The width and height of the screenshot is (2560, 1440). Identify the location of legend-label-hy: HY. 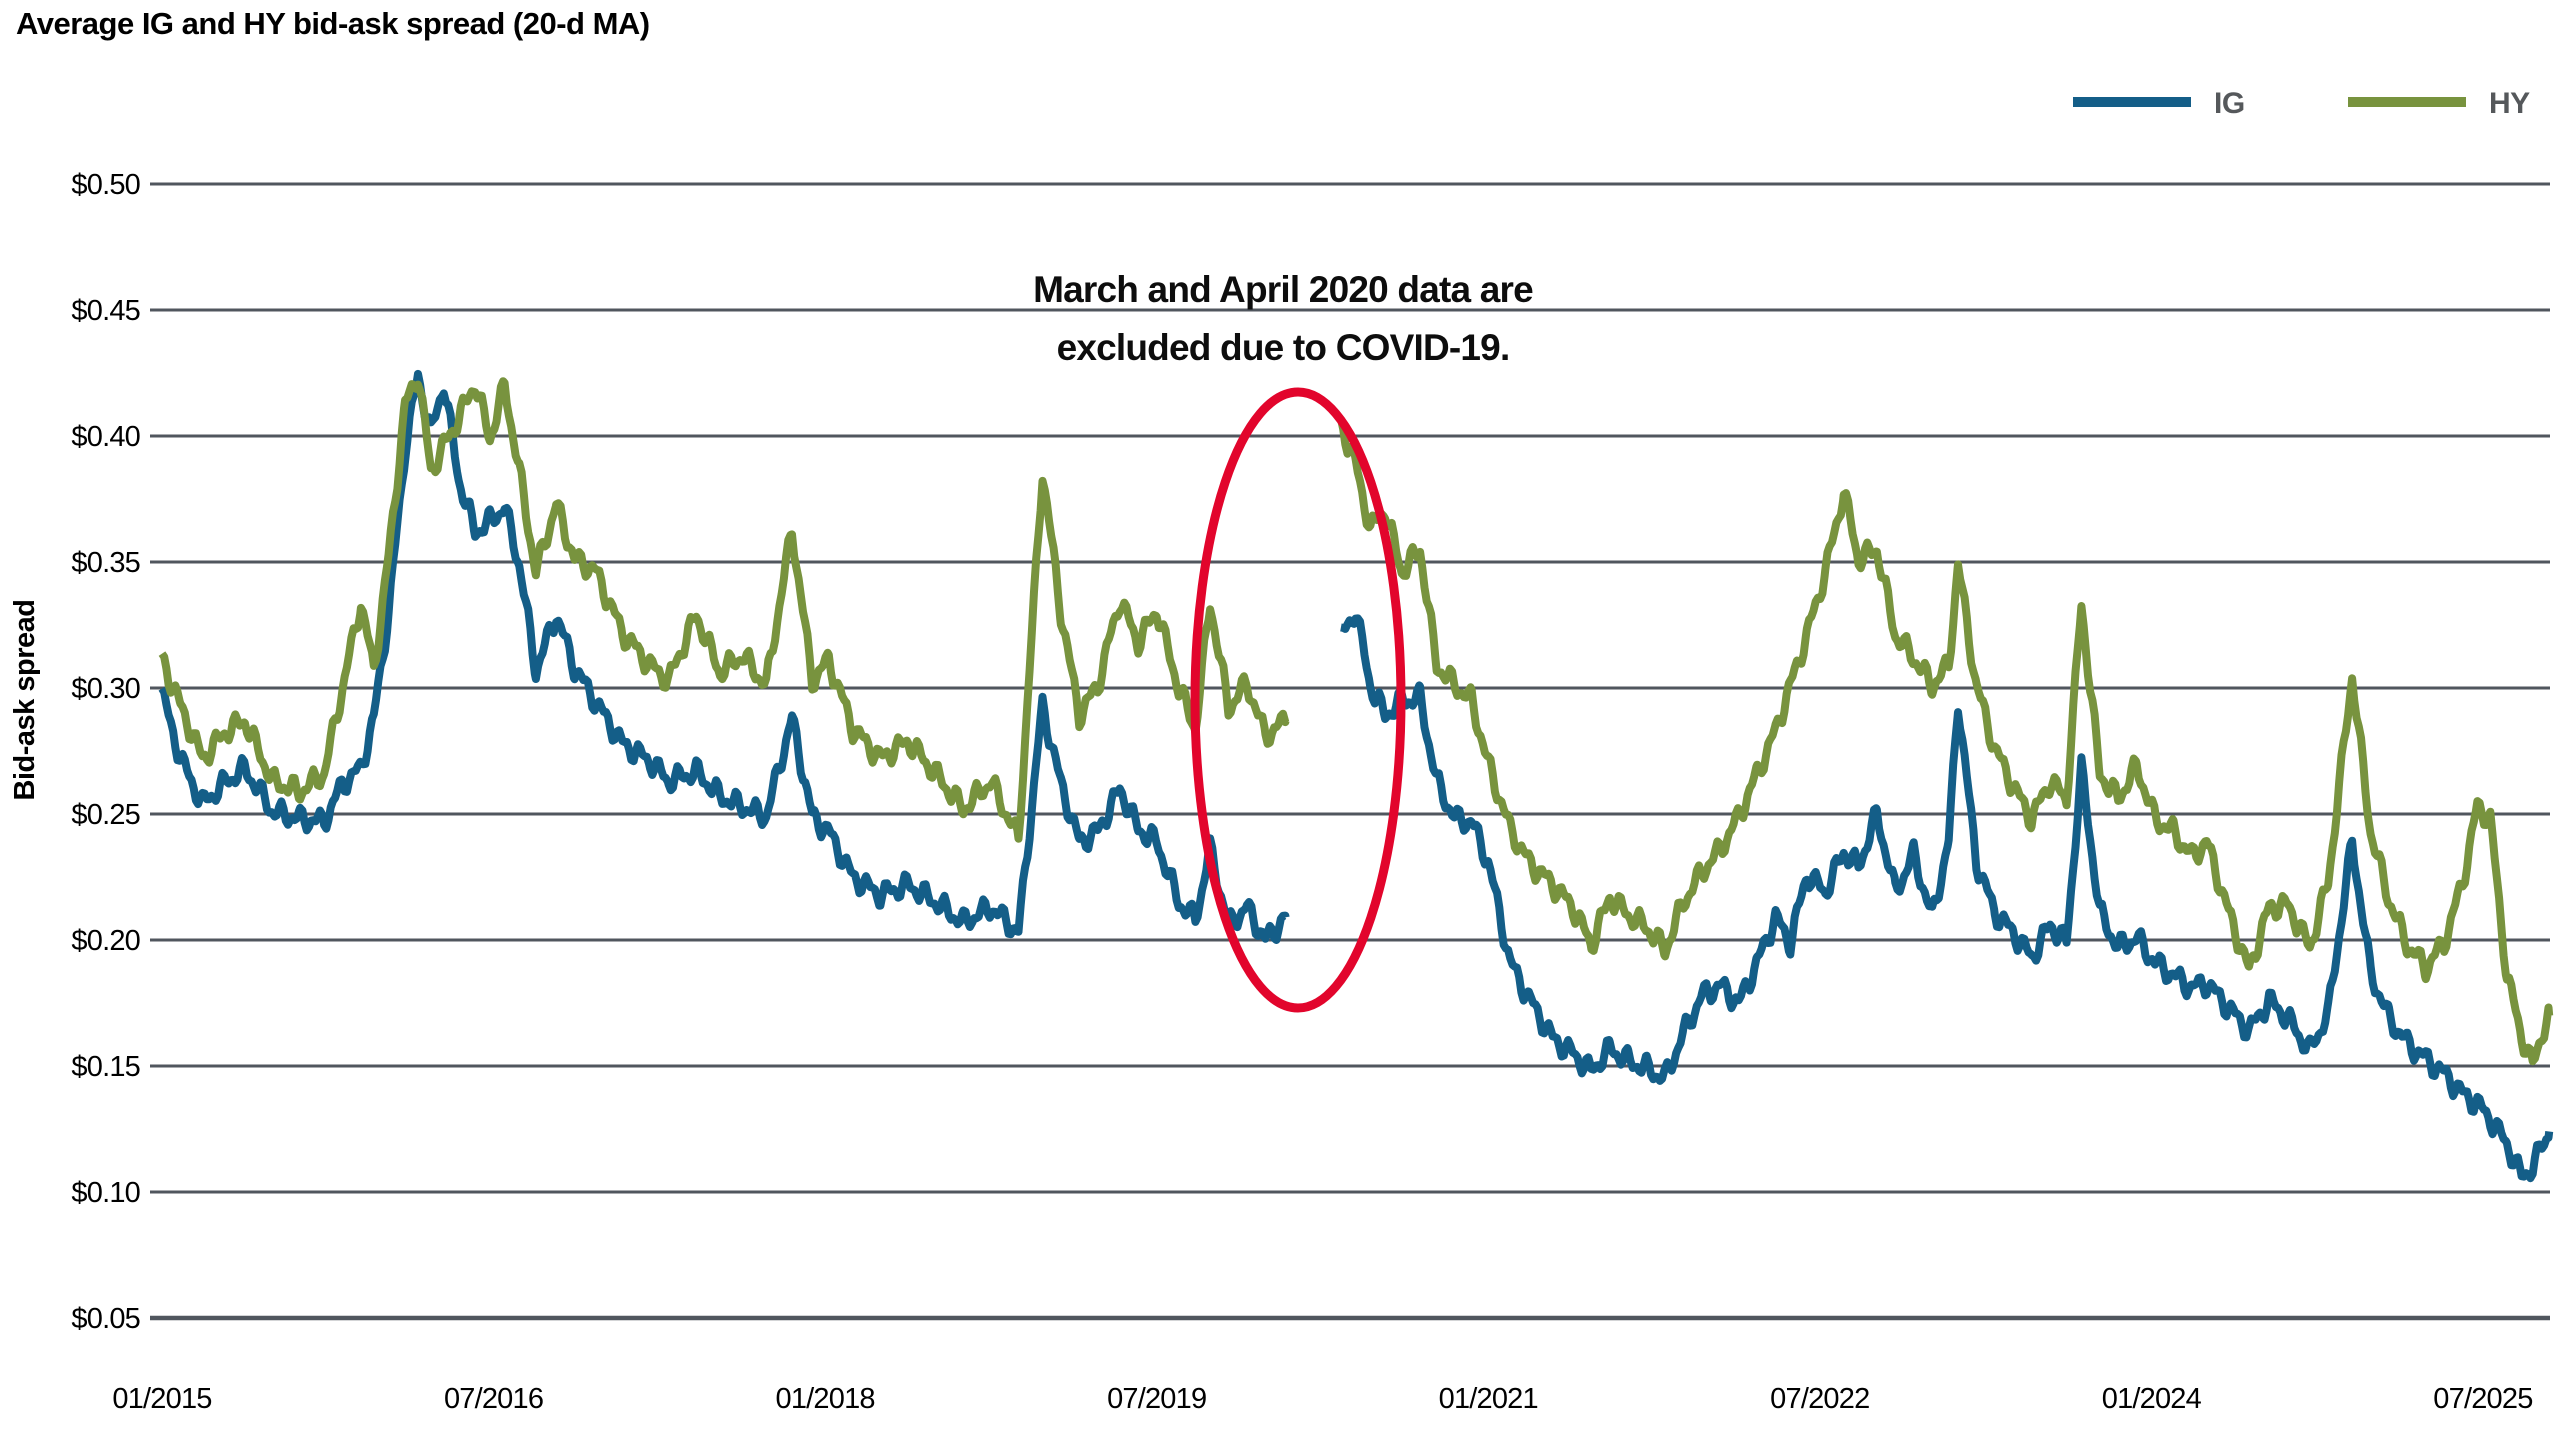
(2509, 103).